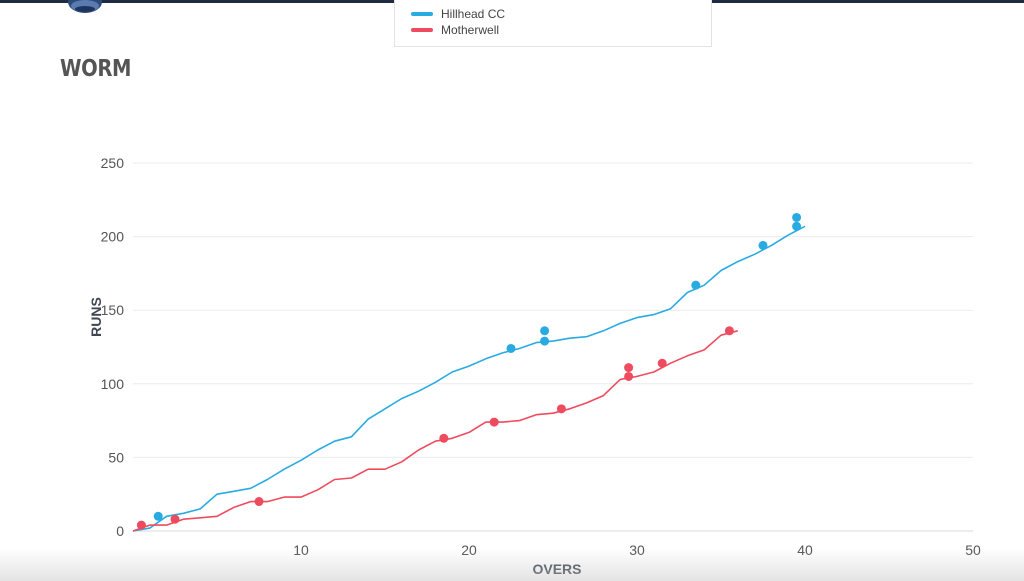 This screenshot has height=581, width=1024. I want to click on x-tick-label: 20, so click(469, 550).